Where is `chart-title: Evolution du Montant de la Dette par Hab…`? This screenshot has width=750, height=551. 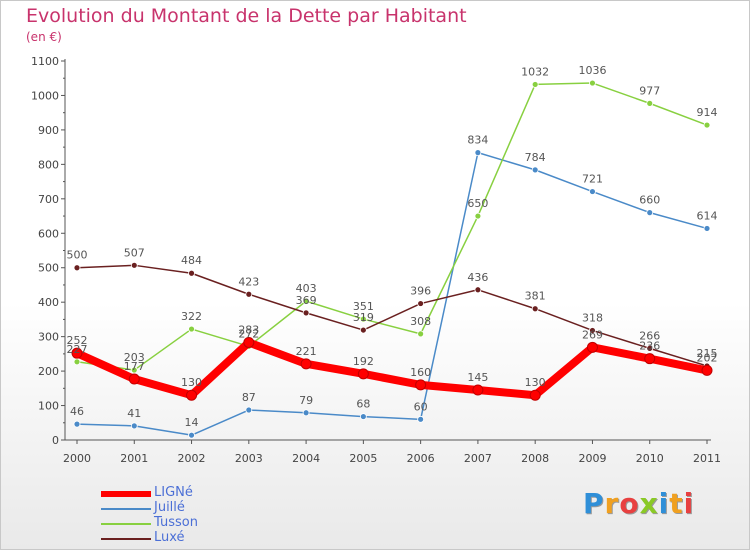
chart-title: Evolution du Montant de la Dette par Hab… is located at coordinates (246, 16).